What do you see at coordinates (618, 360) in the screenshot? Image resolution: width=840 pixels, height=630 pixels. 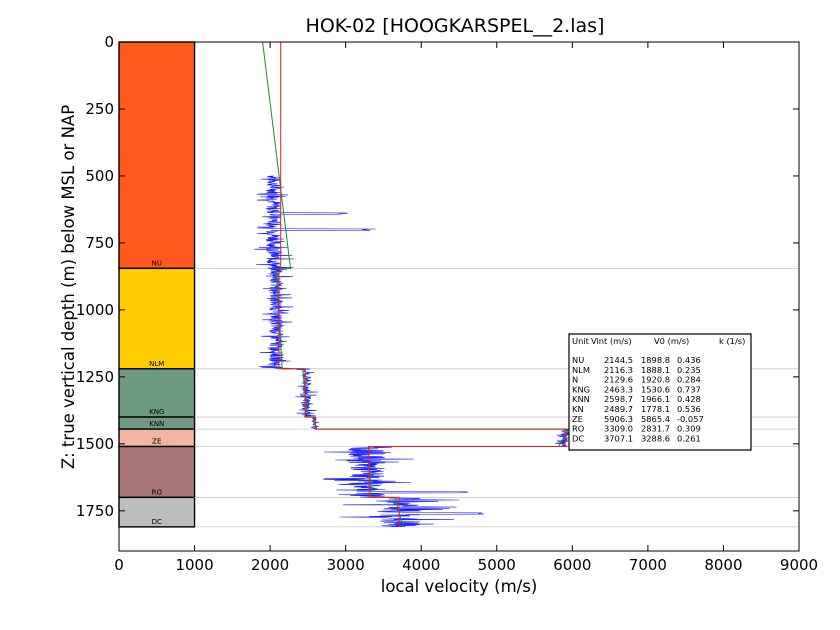 I see `table-cell: 2144.5` at bounding box center [618, 360].